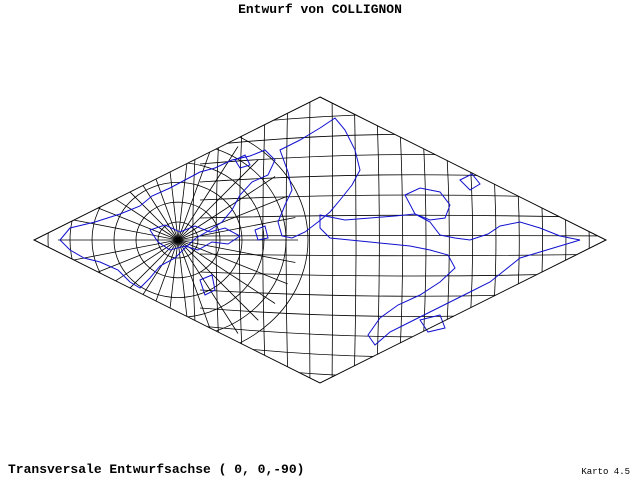  Describe the element at coordinates (605, 472) in the screenshot. I see `version-label: Karto 4.5` at that location.